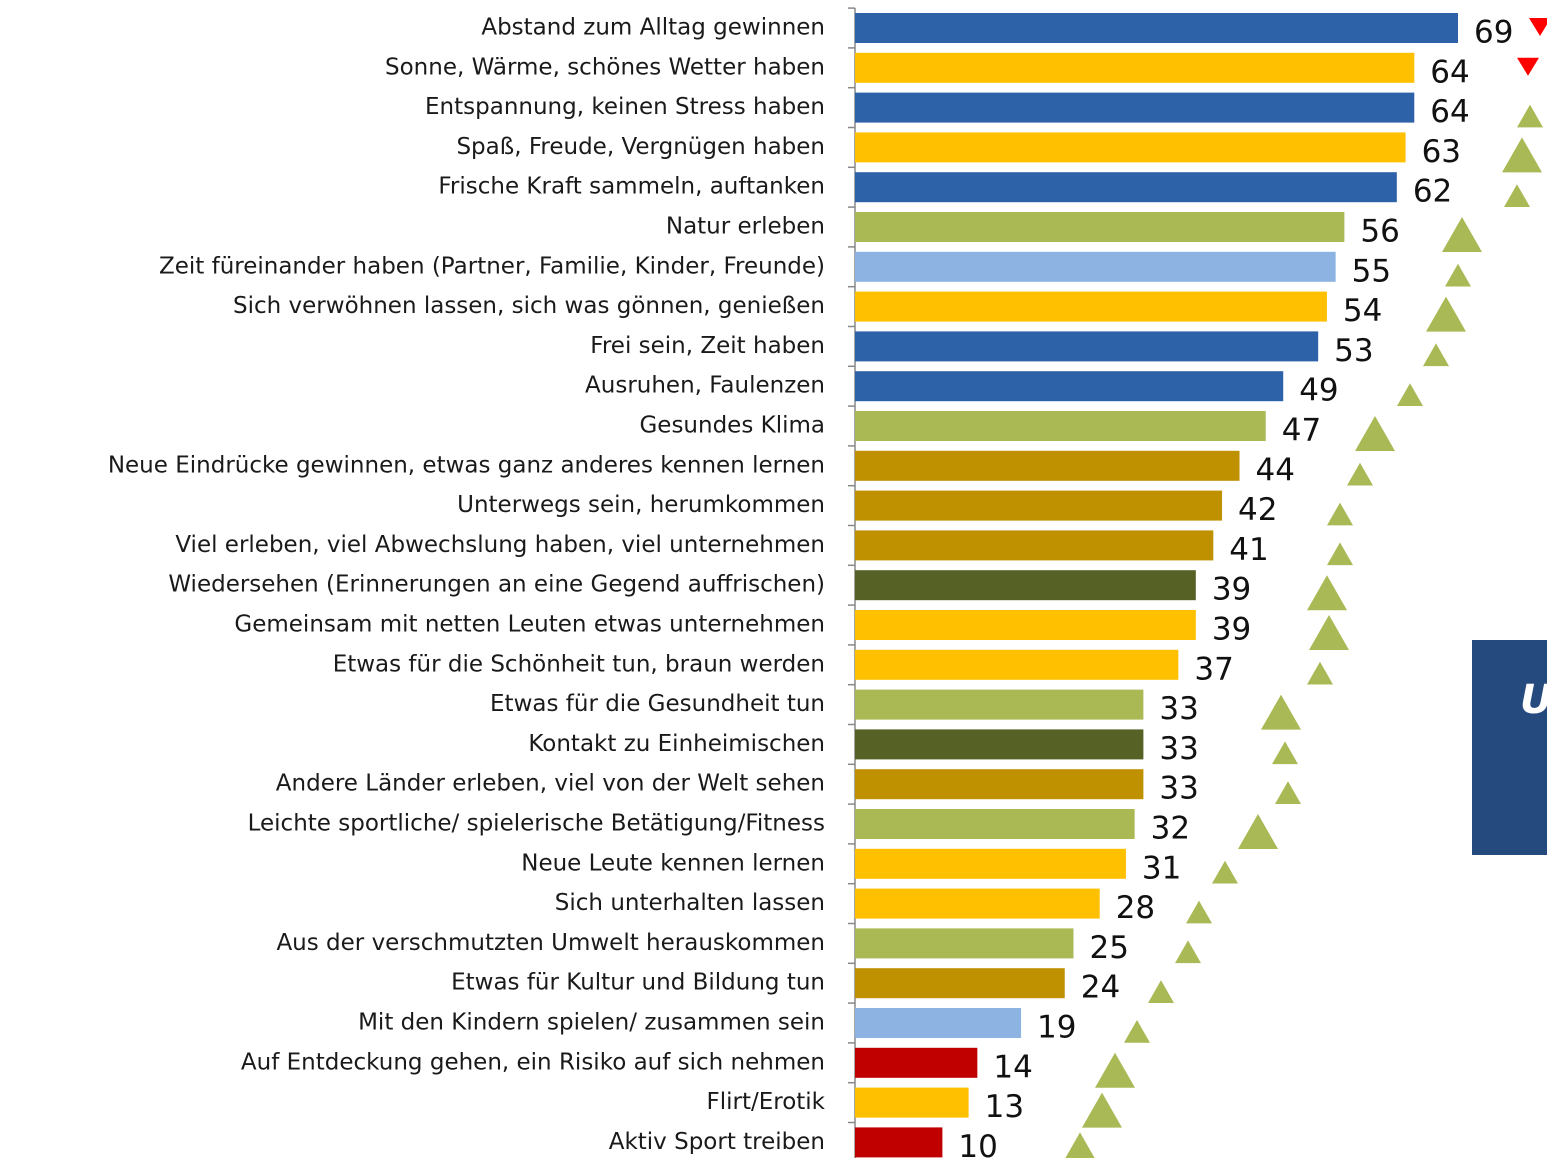 Image resolution: width=1547 pixels, height=1158 pixels. What do you see at coordinates (638, 983) in the screenshot?
I see `category-label: Etwas für Kultur und Bildung tun` at bounding box center [638, 983].